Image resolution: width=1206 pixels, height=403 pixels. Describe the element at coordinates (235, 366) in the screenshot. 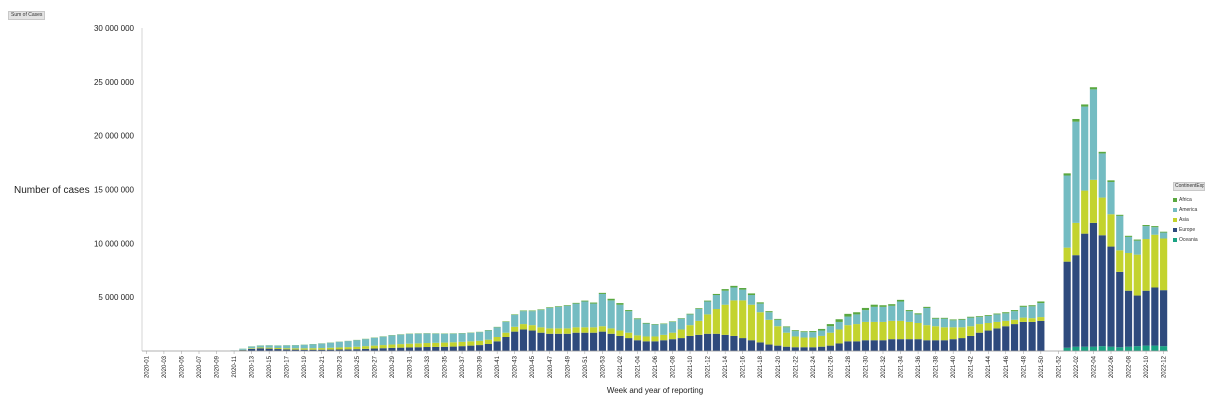

I see `x-tick-label: 2020-11` at that location.